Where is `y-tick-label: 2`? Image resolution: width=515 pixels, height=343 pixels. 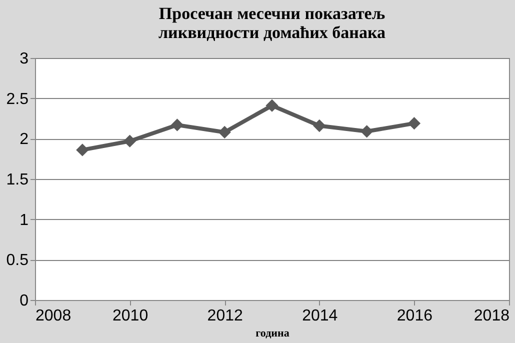
y-tick-label: 2 is located at coordinates (24, 139).